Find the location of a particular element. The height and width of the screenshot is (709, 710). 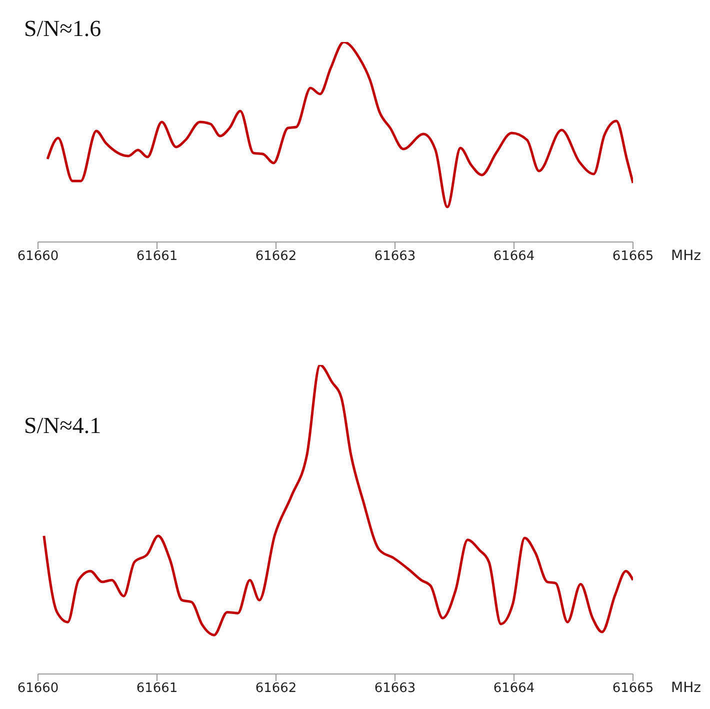

text: S/N≈1.6 is located at coordinates (63, 29).